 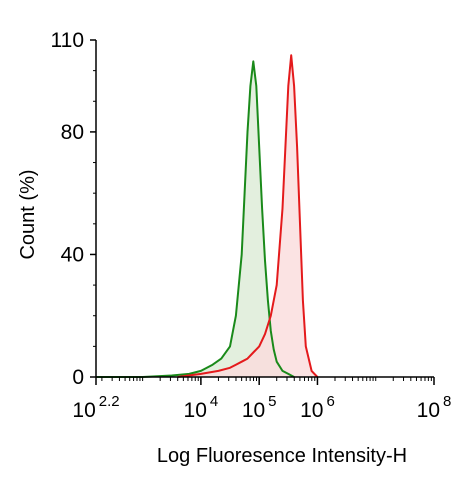 What do you see at coordinates (109, 401) in the screenshot?
I see `x-tick-exponent: 2.2` at bounding box center [109, 401].